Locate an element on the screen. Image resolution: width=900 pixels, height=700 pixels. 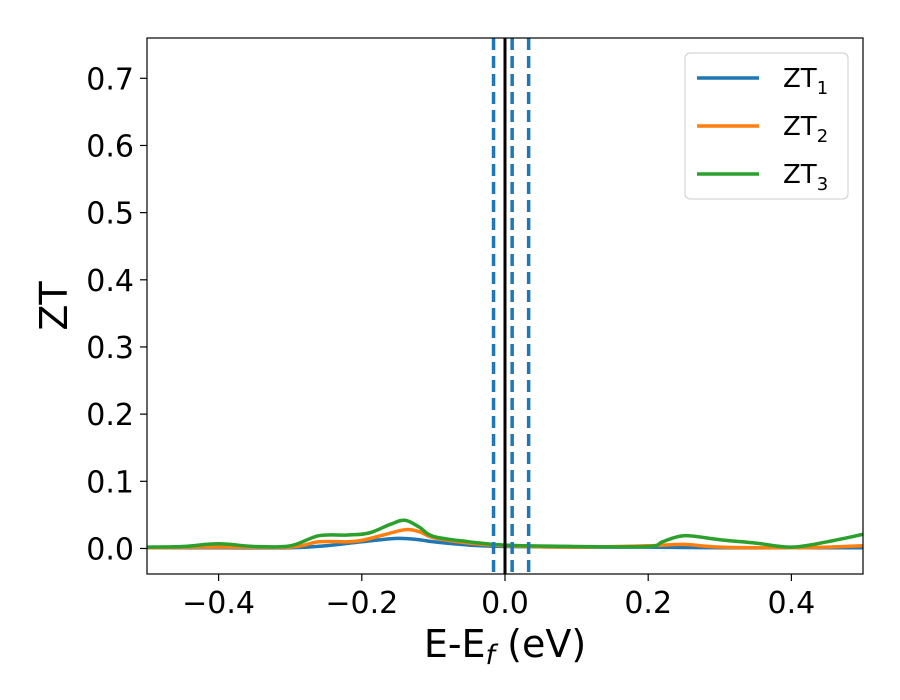
y-axis: 0.0 0.1 0.2 0.3 0.4 0.5 0.6 0.7 is located at coordinates (116, 314).